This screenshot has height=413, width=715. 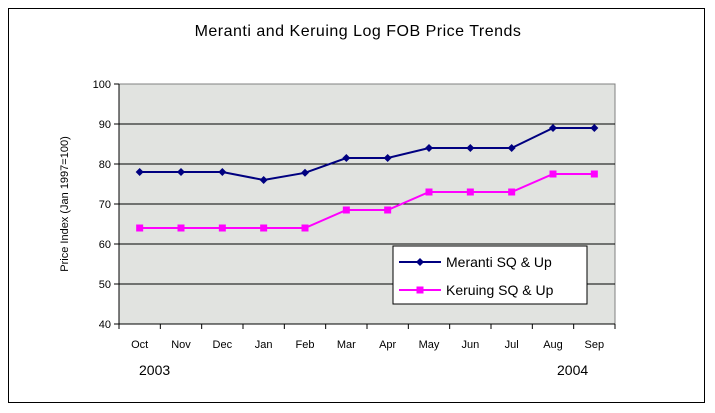 What do you see at coordinates (572, 370) in the screenshot?
I see `year-label-end: 2004` at bounding box center [572, 370].